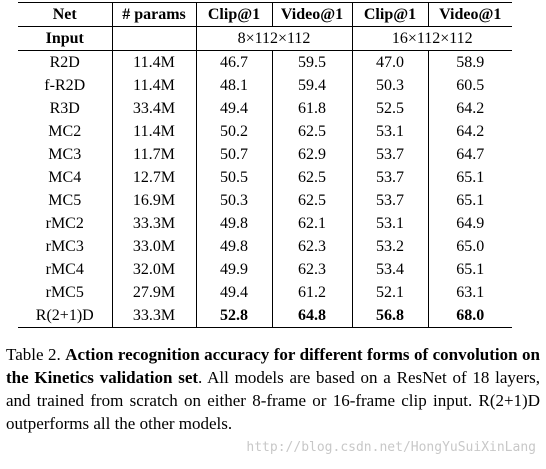 The width and height of the screenshot is (546, 469). Describe the element at coordinates (64, 62) in the screenshot. I see `net-name: R2D` at that location.